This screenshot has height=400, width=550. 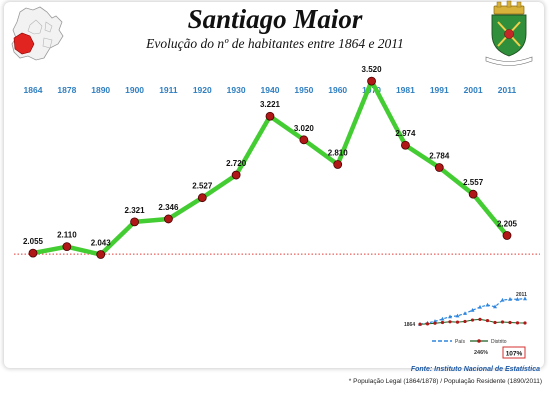 I want to click on data-label-2011: 2.205, so click(x=507, y=224).